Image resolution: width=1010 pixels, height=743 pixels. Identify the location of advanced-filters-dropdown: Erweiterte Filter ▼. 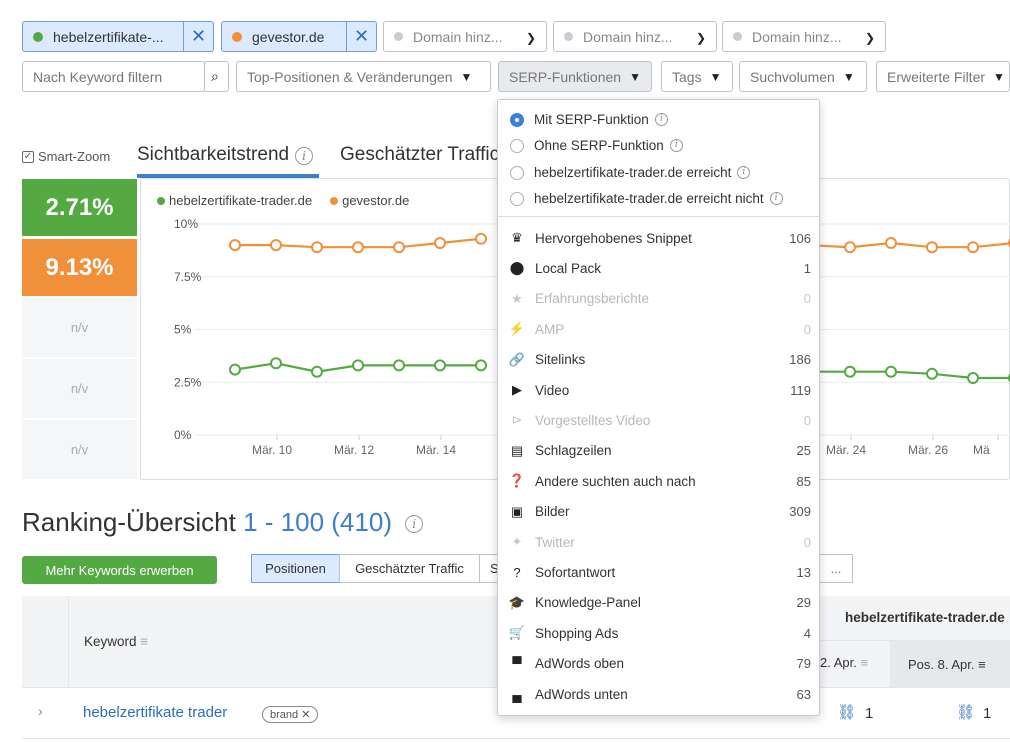
(943, 76).